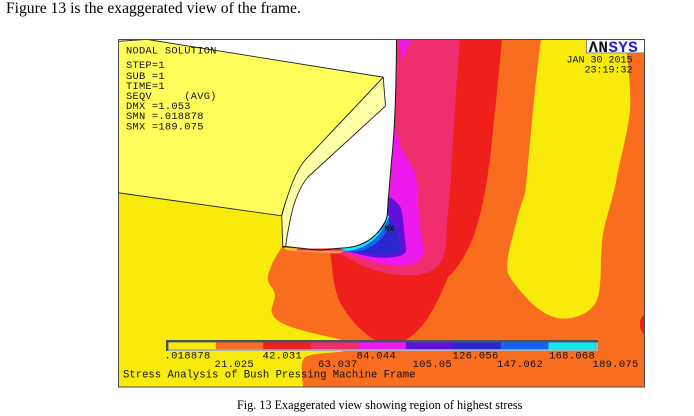  Describe the element at coordinates (188, 357) in the screenshot. I see `svg-text: .018878` at that location.